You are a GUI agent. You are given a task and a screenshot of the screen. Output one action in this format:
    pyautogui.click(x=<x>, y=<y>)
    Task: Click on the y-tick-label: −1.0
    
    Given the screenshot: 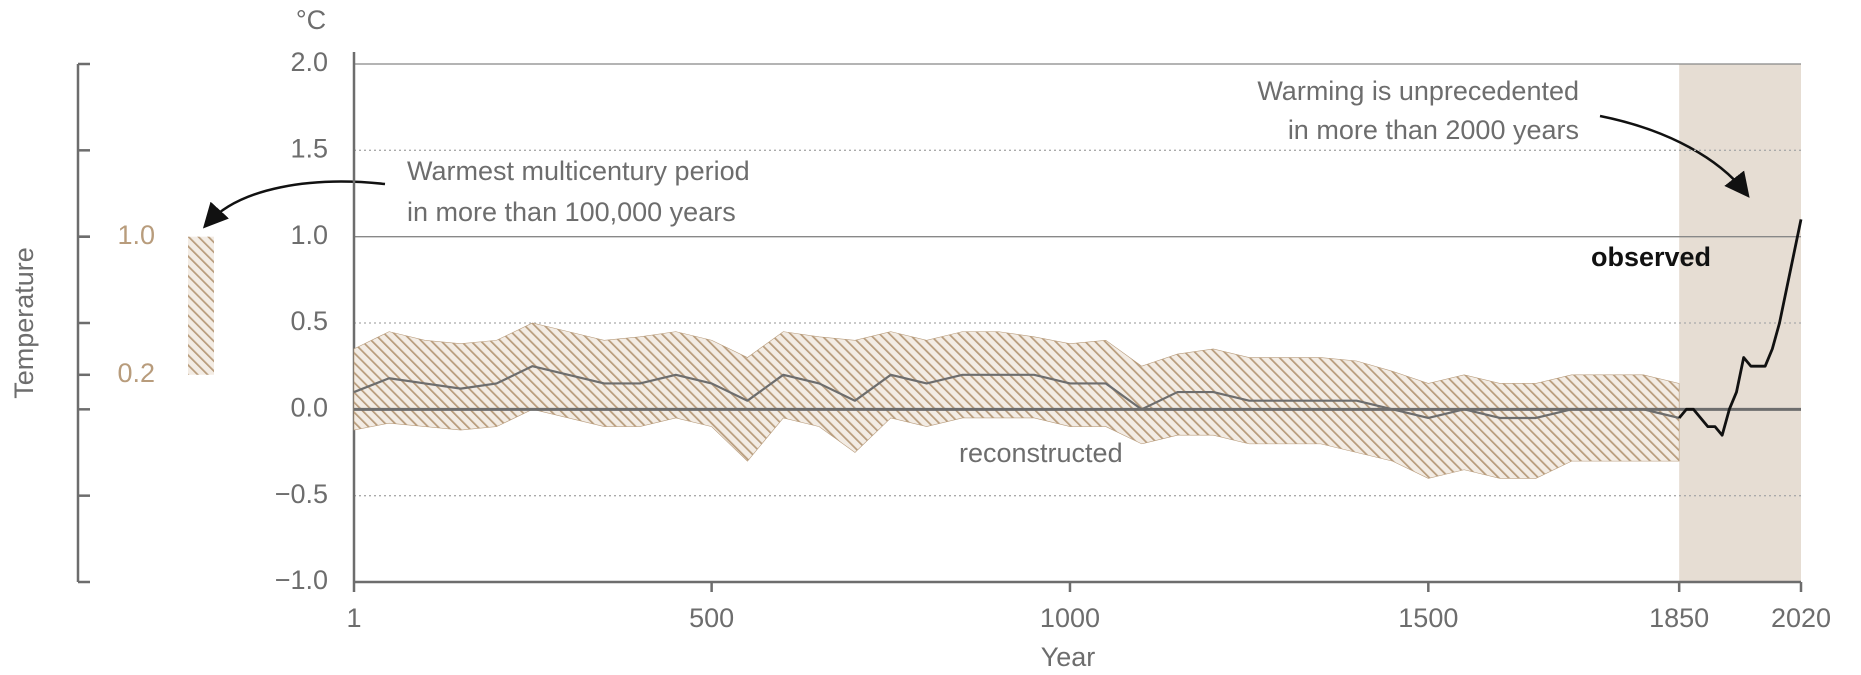 What is the action you would take?
    pyautogui.click(x=301, y=580)
    